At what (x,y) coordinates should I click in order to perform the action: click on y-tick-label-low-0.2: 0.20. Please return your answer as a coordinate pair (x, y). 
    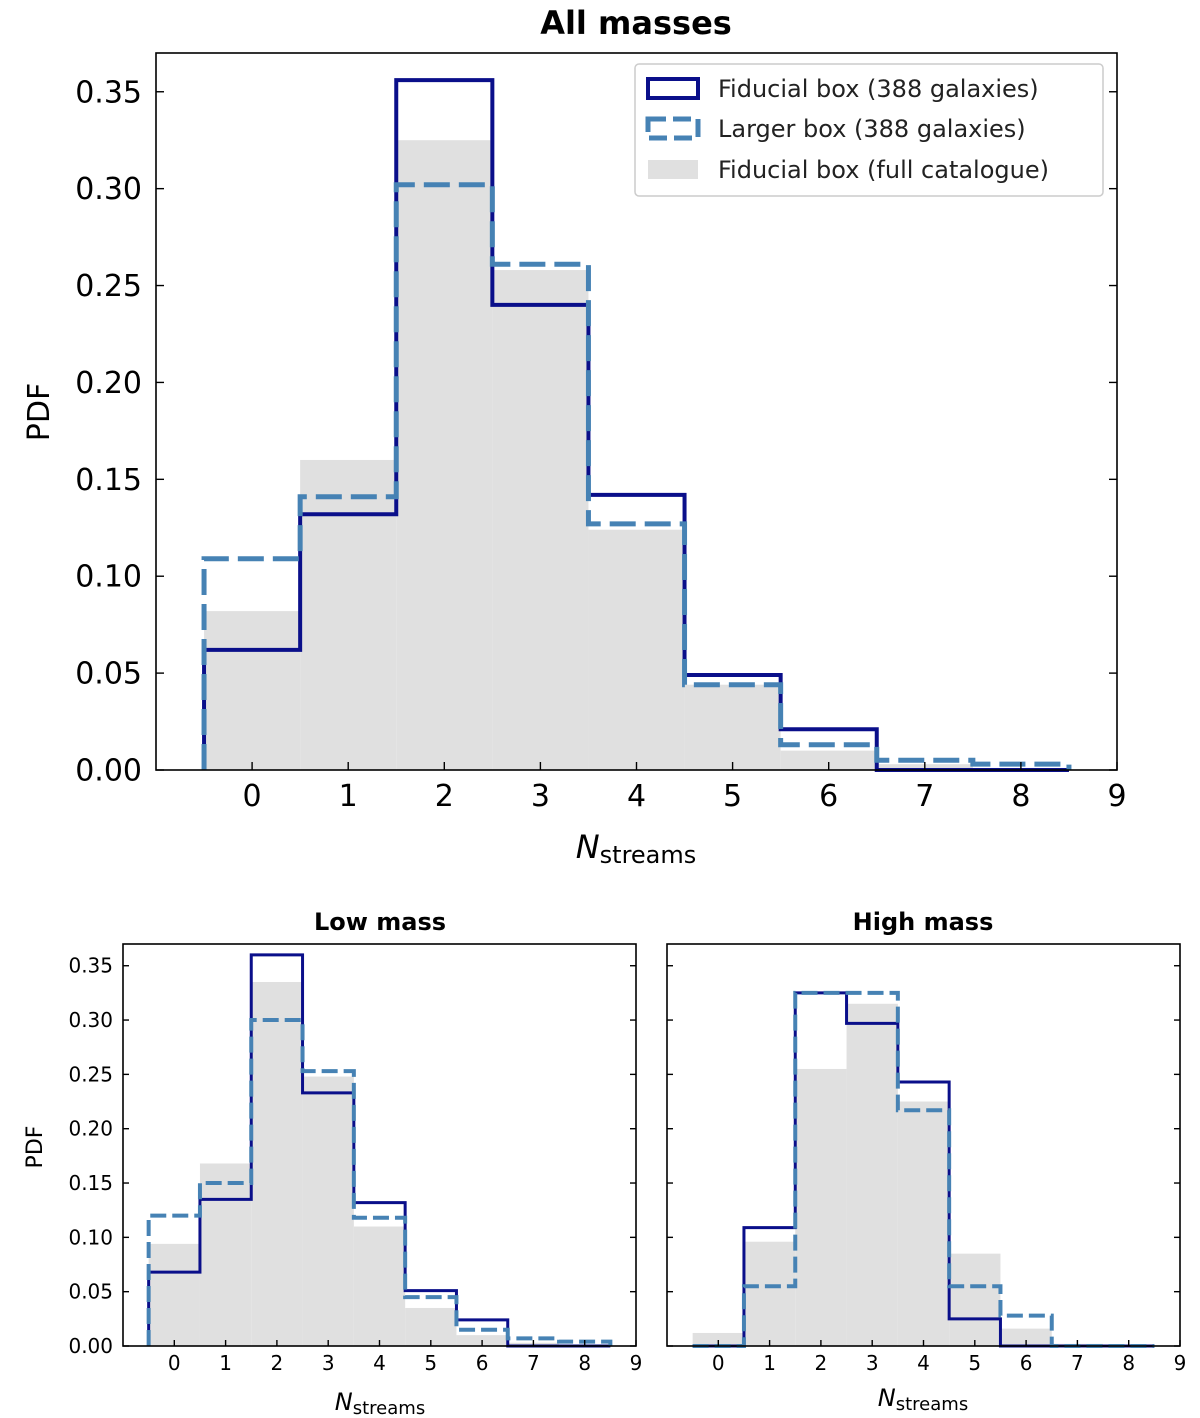
    Looking at the image, I should click on (90, 1129).